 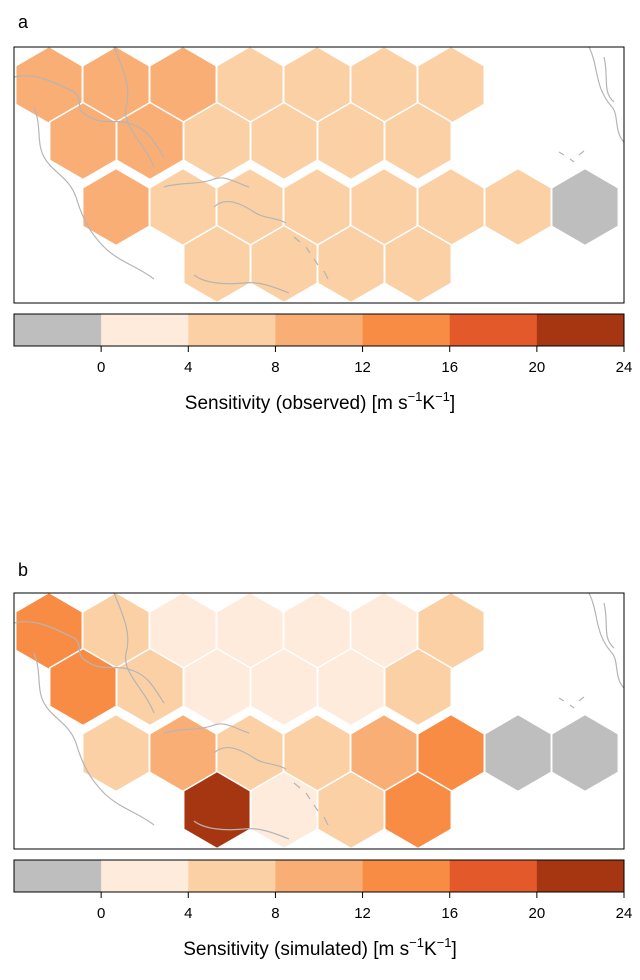 I want to click on panel-label: b, so click(x=23, y=570).